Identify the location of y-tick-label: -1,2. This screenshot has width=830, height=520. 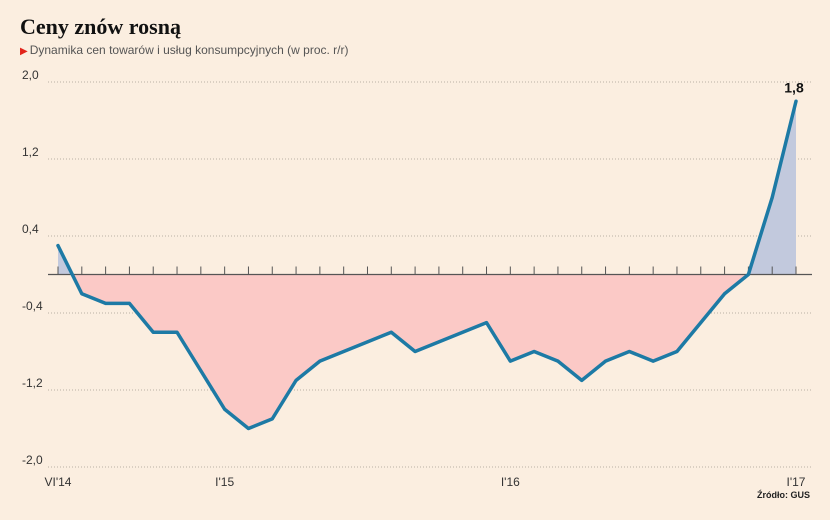
(32, 383).